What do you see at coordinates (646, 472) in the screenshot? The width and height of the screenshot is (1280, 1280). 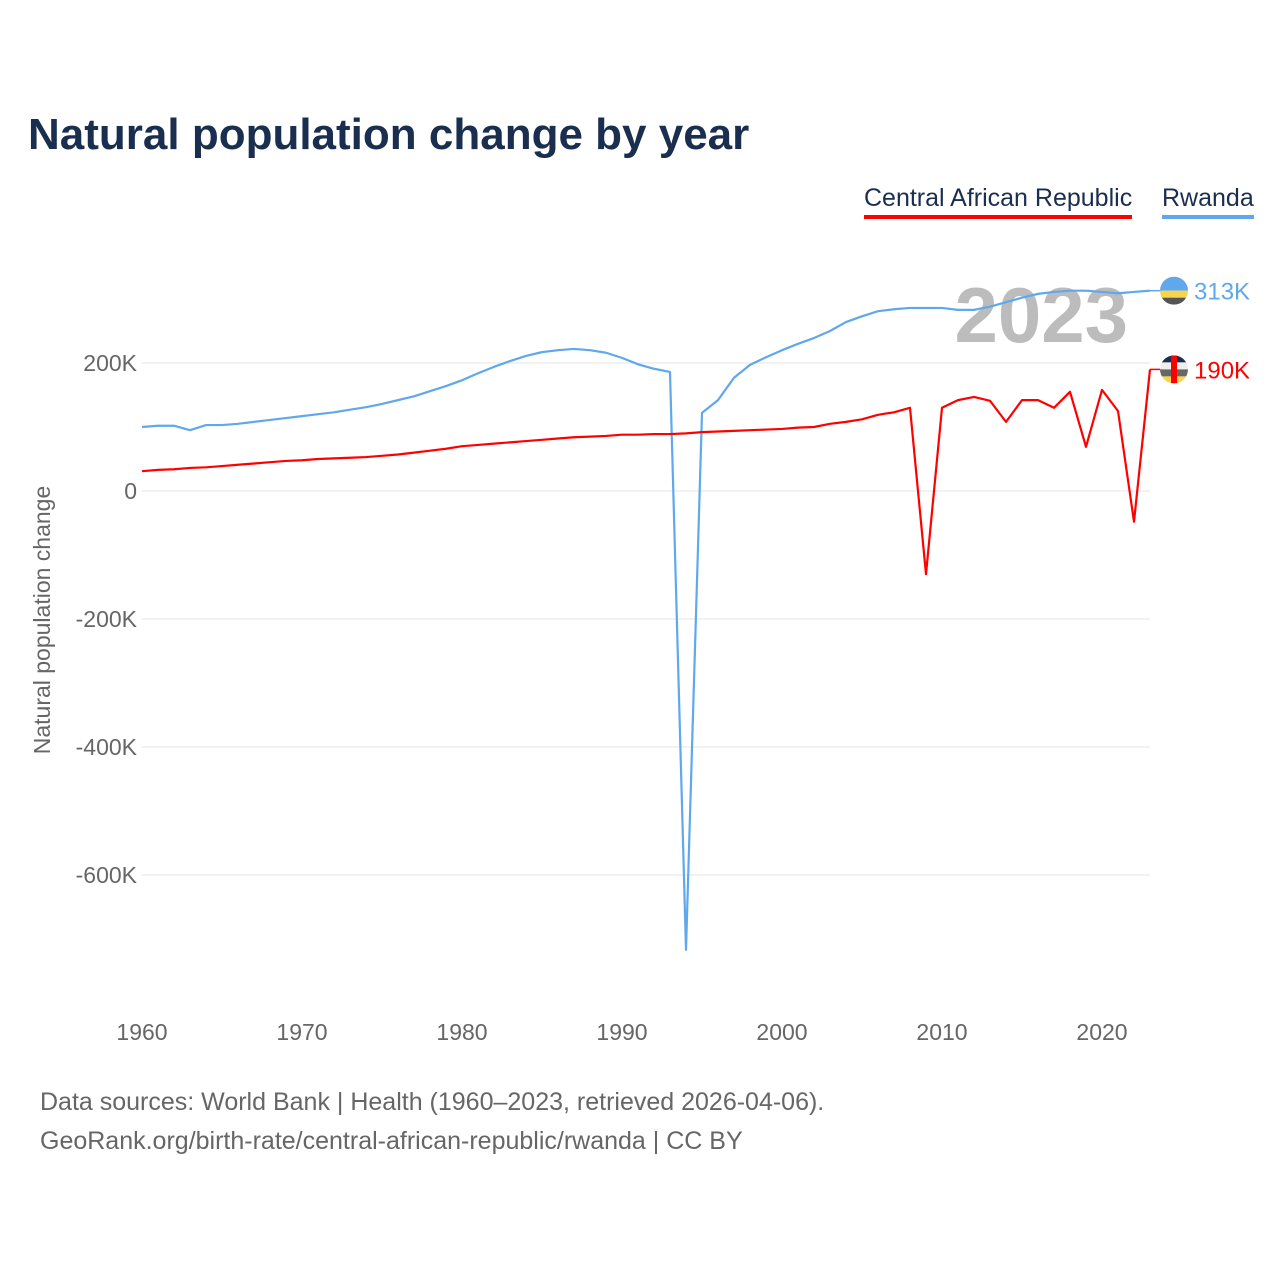 I see `series-line-central-african-republic` at bounding box center [646, 472].